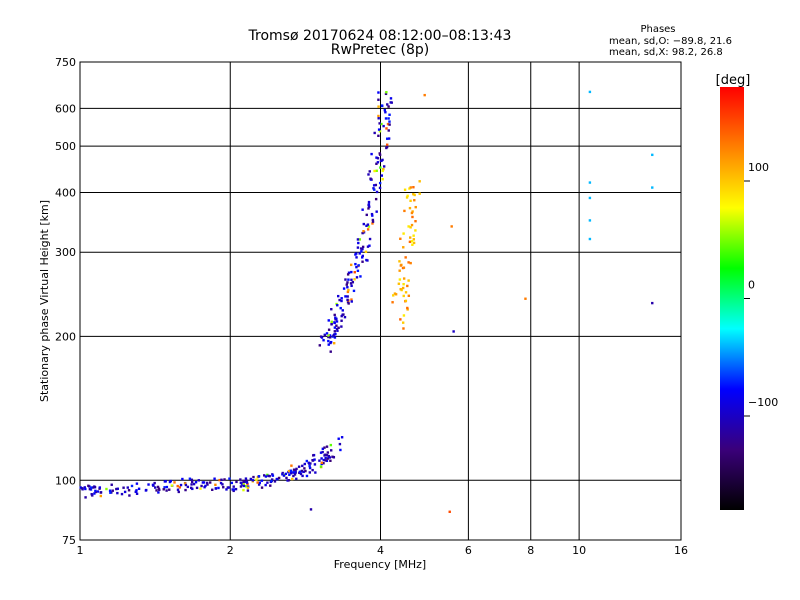 Image resolution: width=800 pixels, height=600 pixels. Describe the element at coordinates (751, 285) in the screenshot. I see `colorbar-tick-label: 0` at that location.